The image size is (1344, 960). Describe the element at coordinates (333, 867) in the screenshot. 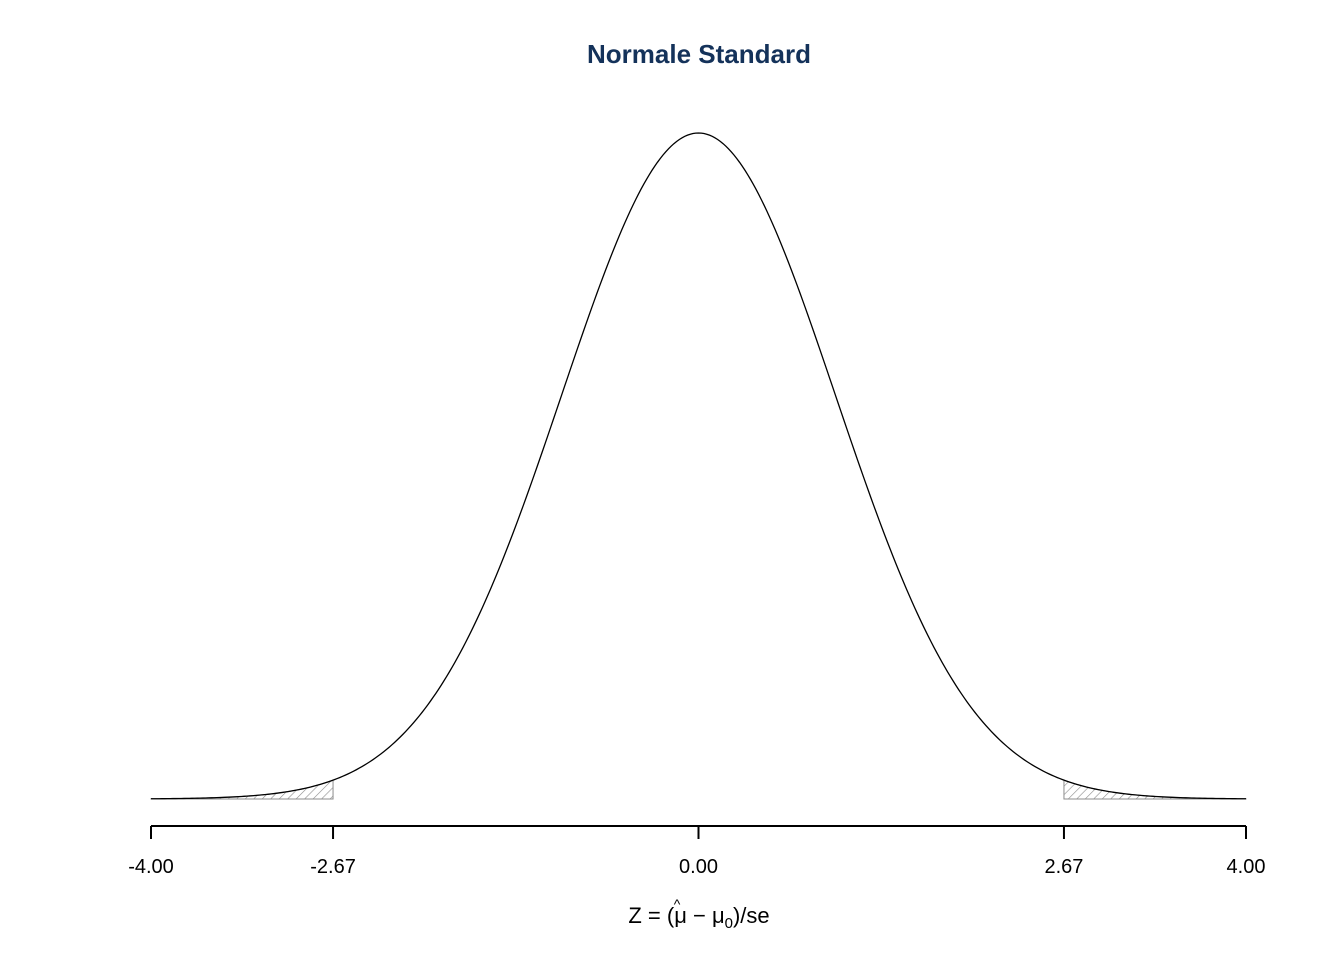

I see `x-tick-label-1: -2.67` at that location.